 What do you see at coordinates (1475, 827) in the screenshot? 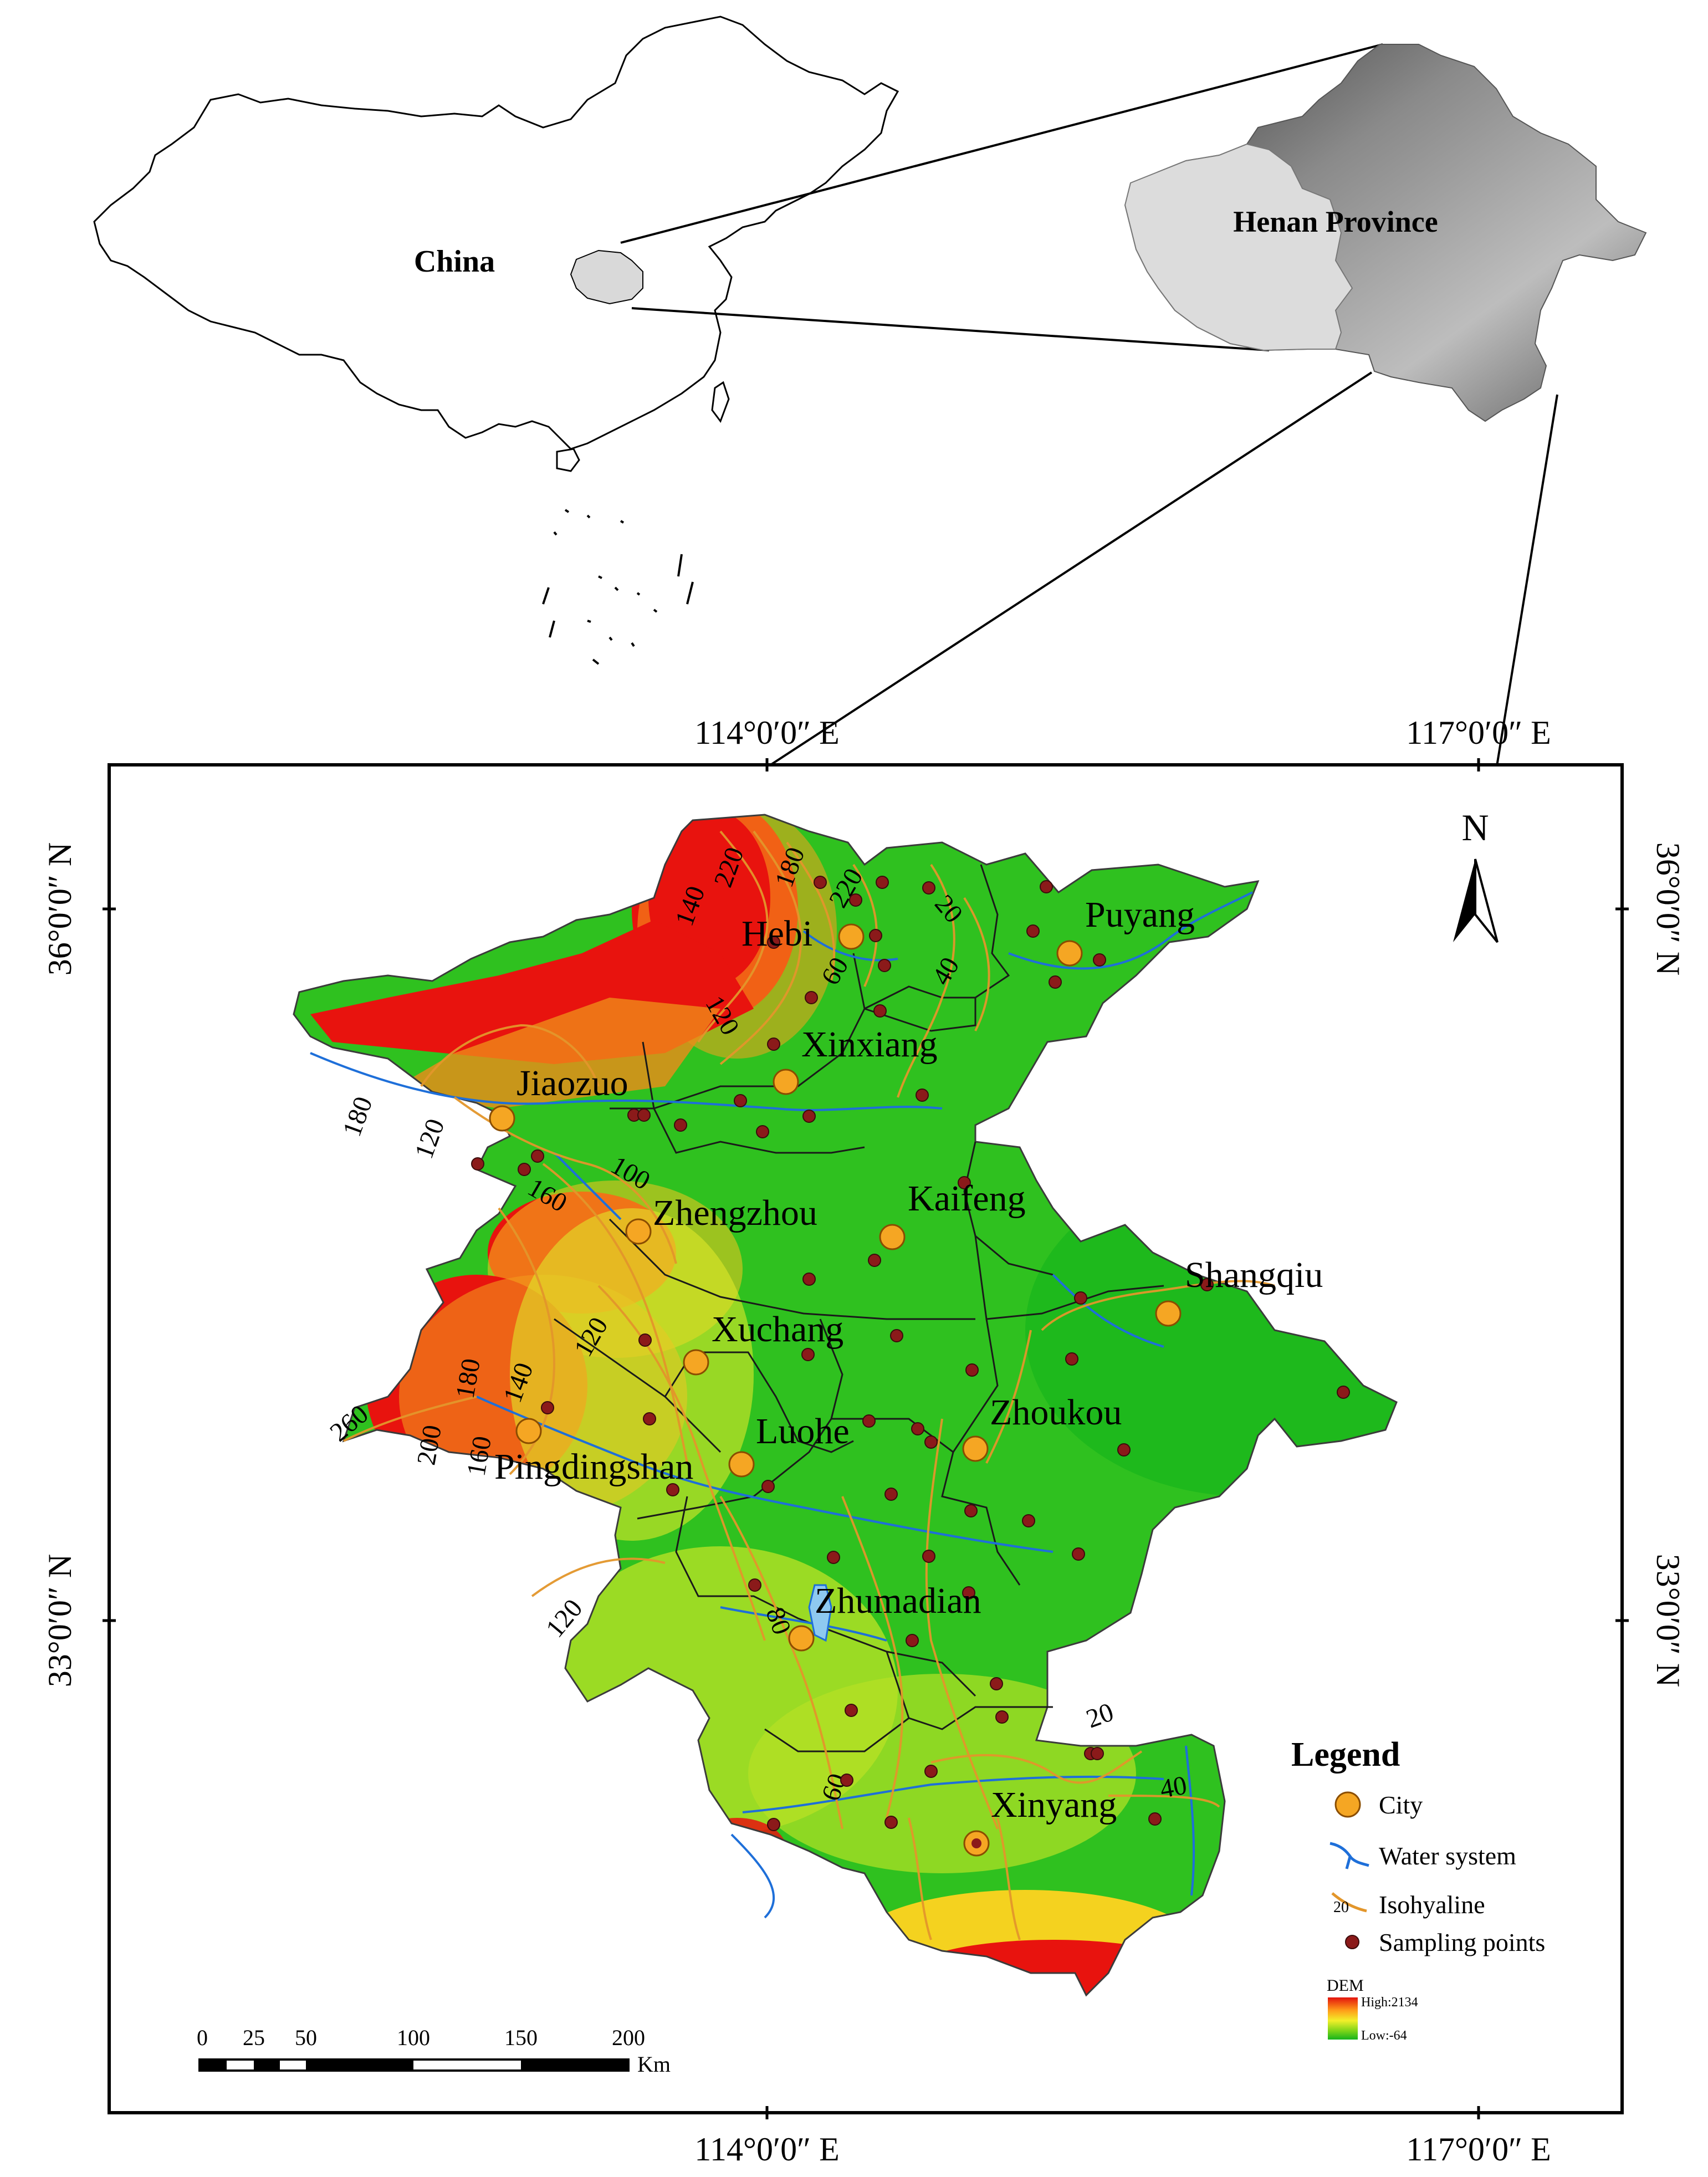
I see `north-arrow-label: N` at bounding box center [1475, 827].